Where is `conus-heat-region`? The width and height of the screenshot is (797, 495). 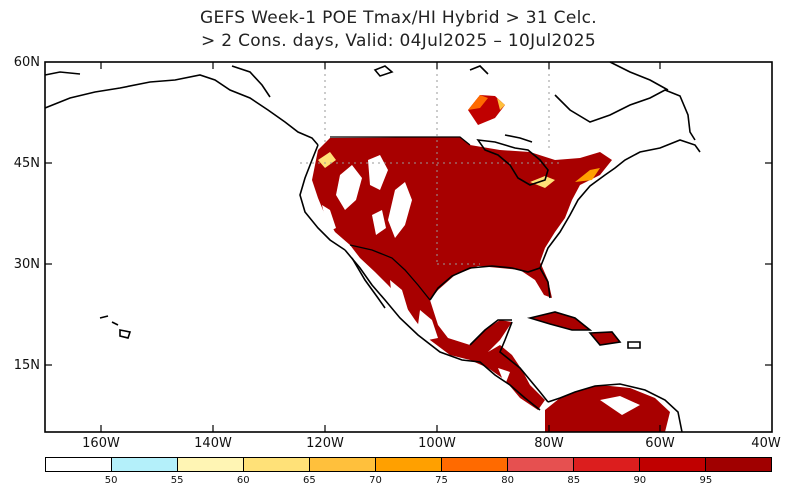 conus-heat-region is located at coordinates (462, 218).